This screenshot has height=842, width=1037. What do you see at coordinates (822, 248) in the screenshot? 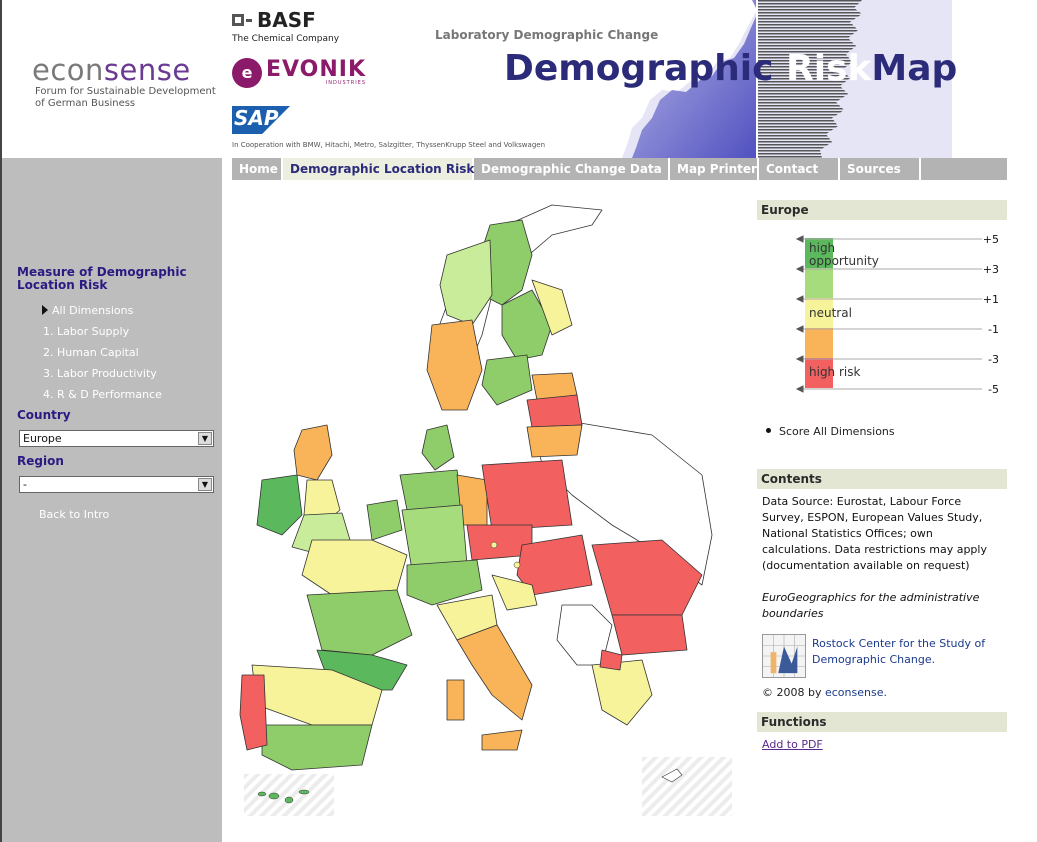
I see `legend-high-opportunity-line1: high` at bounding box center [822, 248].